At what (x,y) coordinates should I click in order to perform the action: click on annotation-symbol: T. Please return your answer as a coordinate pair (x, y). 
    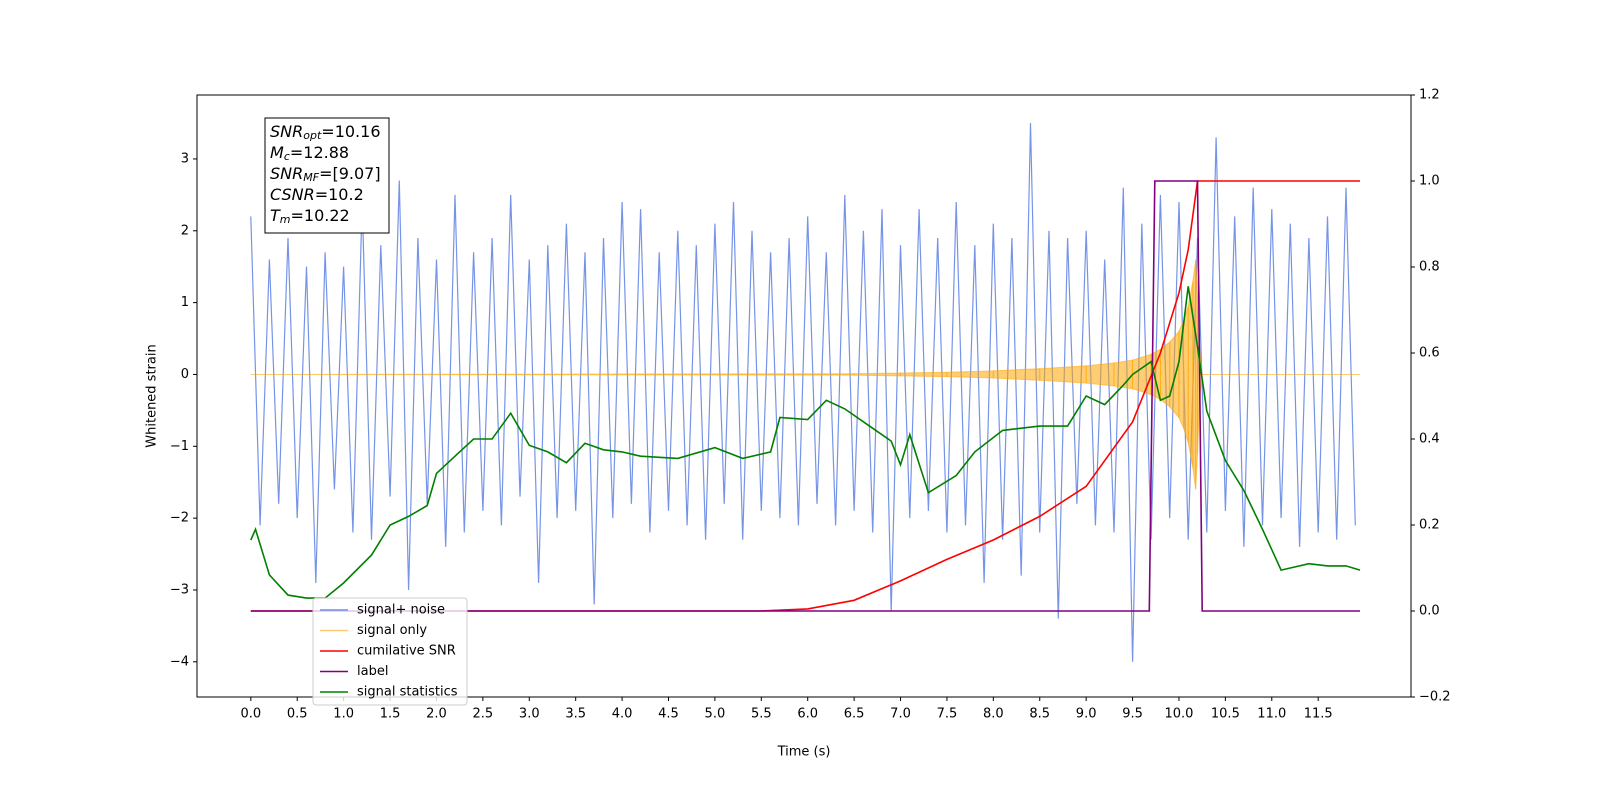
    Looking at the image, I should click on (275, 215).